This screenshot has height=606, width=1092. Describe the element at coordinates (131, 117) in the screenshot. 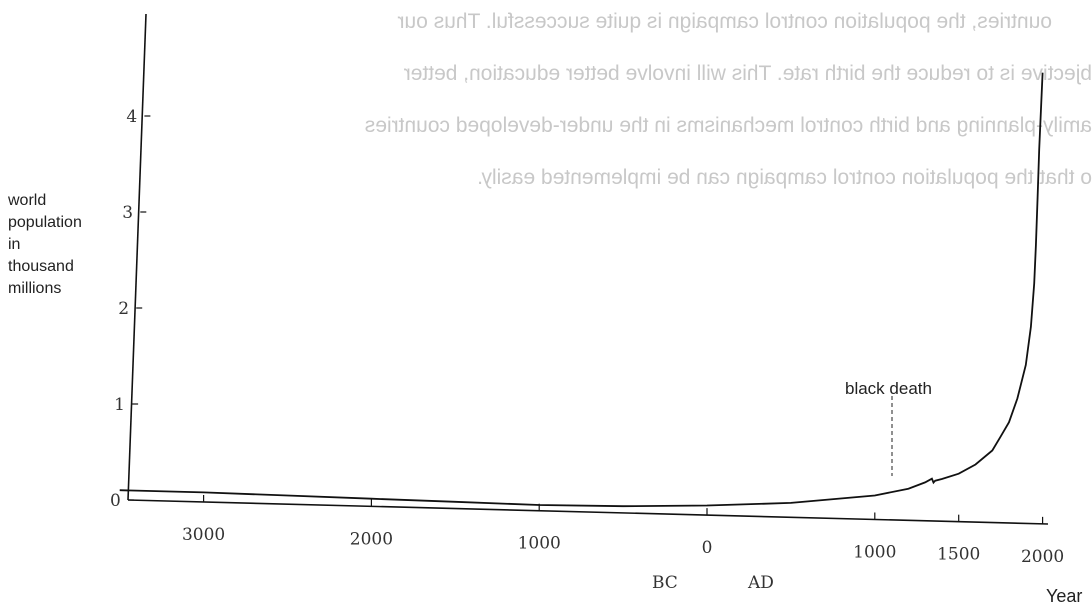

I see `y-tick-label: 4` at that location.